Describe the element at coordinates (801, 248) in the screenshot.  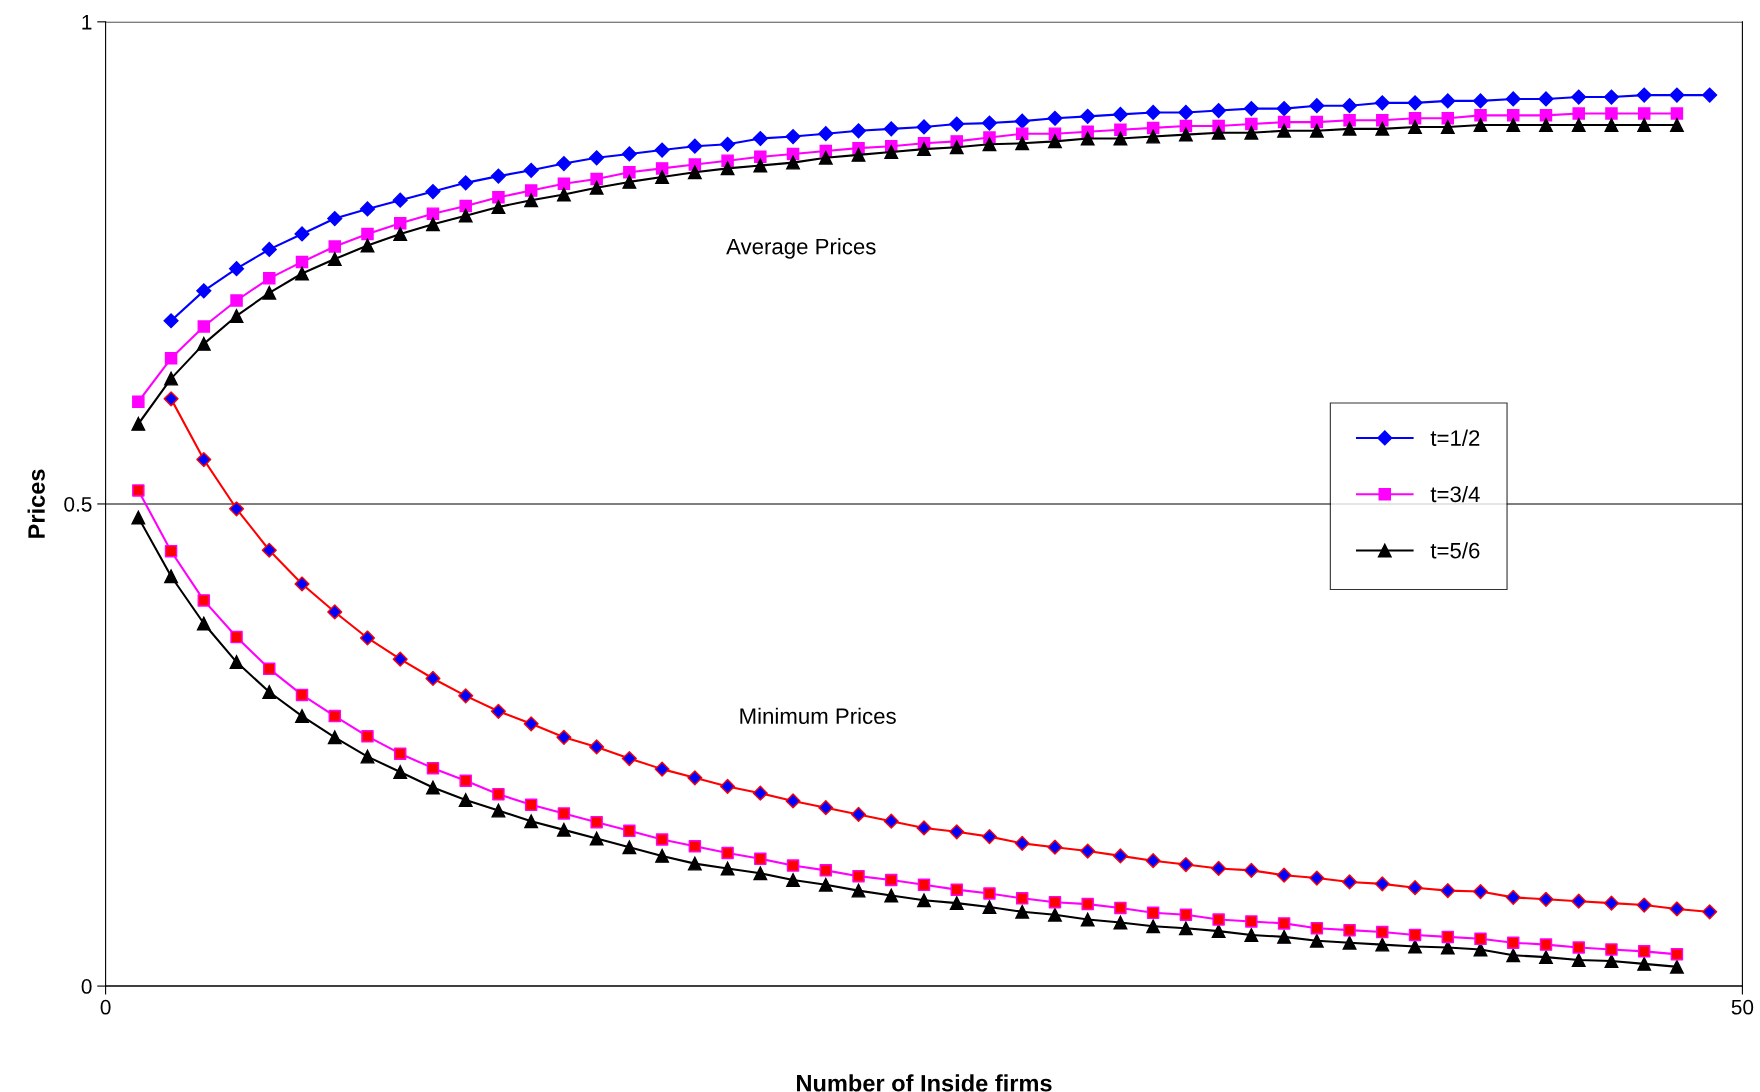
I see `annotation: Average Prices` at that location.